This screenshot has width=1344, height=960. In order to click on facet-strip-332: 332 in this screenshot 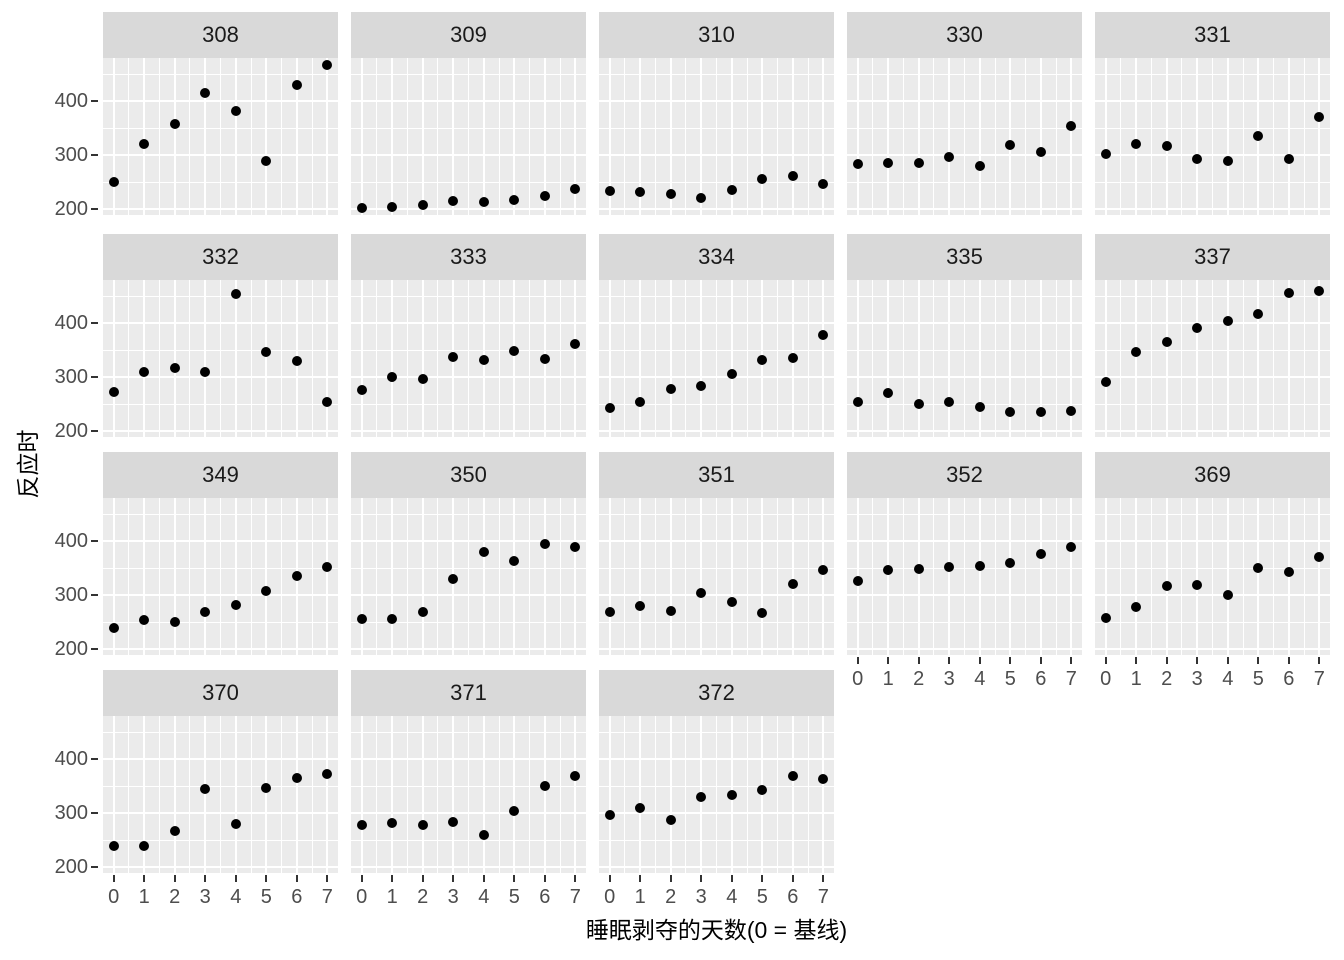, I will do `click(220, 257)`.